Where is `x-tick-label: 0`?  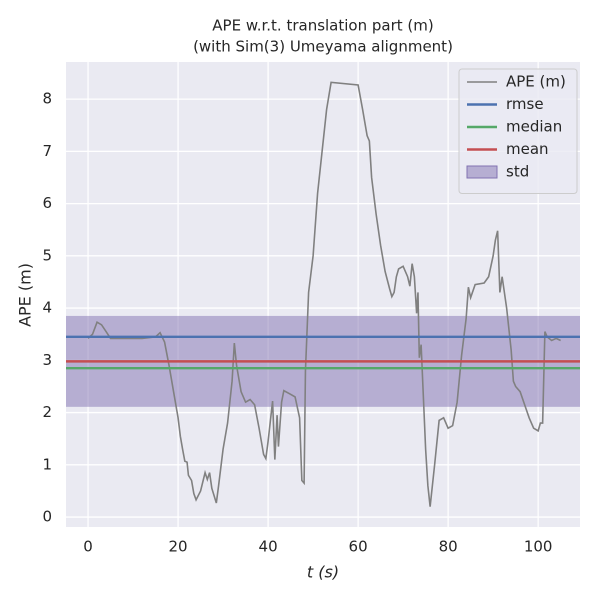
x-tick-label: 0 is located at coordinates (88, 547).